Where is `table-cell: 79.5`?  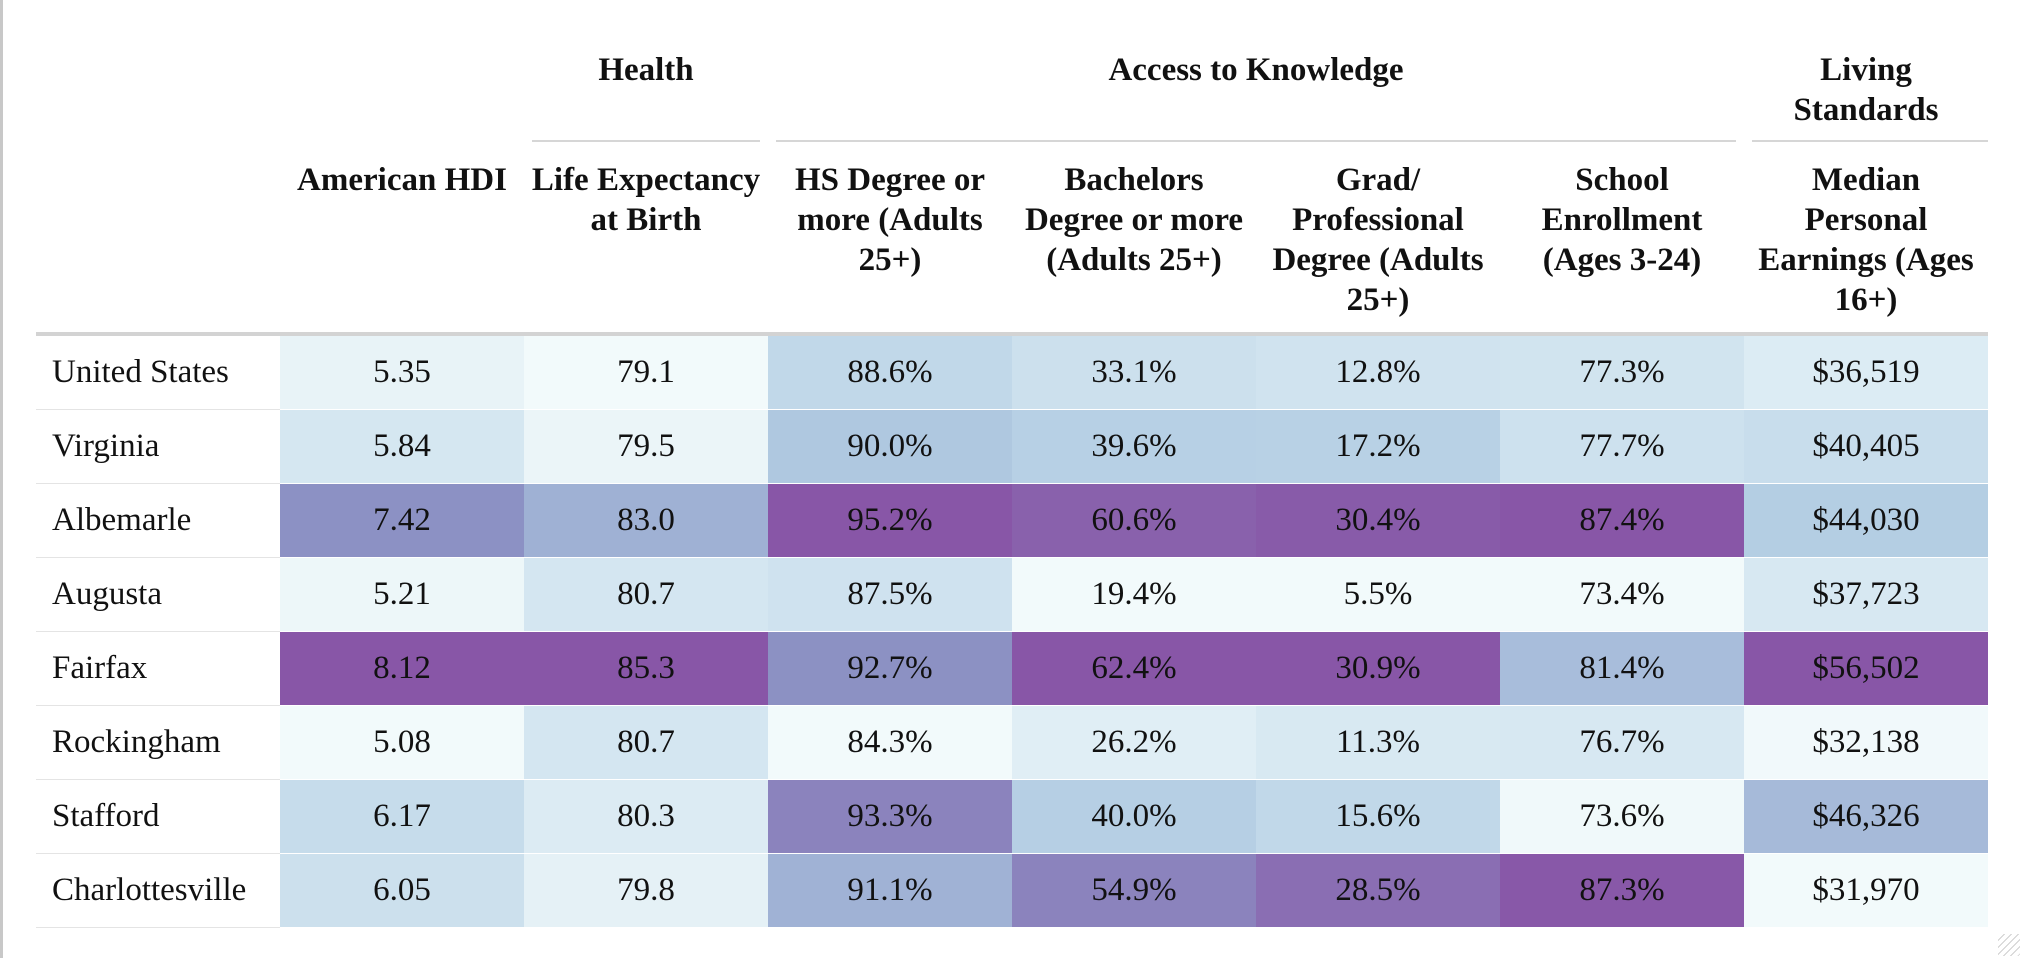 table-cell: 79.5 is located at coordinates (646, 446).